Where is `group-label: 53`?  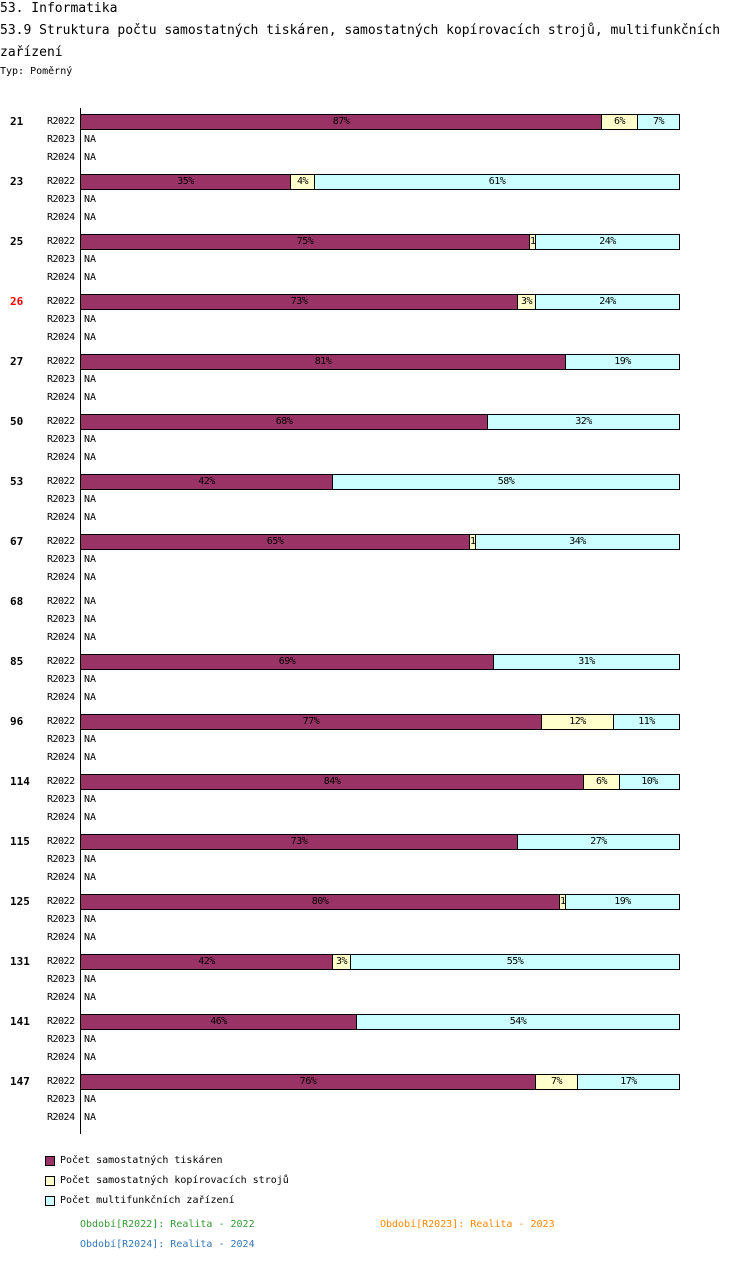 group-label: 53 is located at coordinates (17, 481).